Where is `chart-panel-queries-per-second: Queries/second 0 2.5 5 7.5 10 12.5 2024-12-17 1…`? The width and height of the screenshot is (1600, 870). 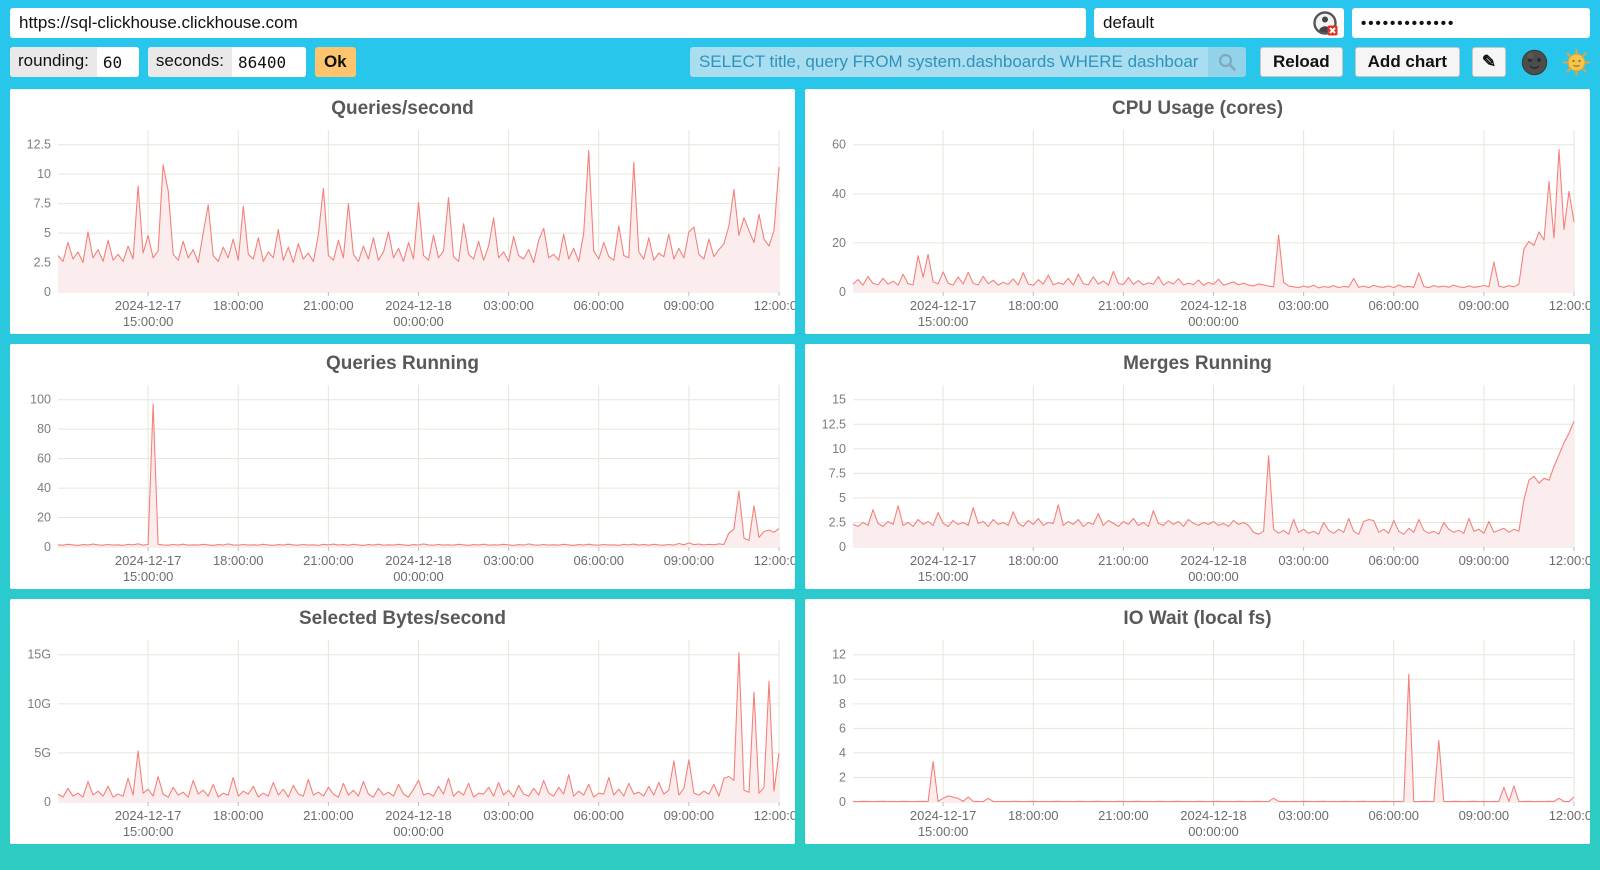
chart-panel-queries-per-second: Queries/second 0 2.5 5 7.5 10 12.5 2024-12-17 1… is located at coordinates (402, 211).